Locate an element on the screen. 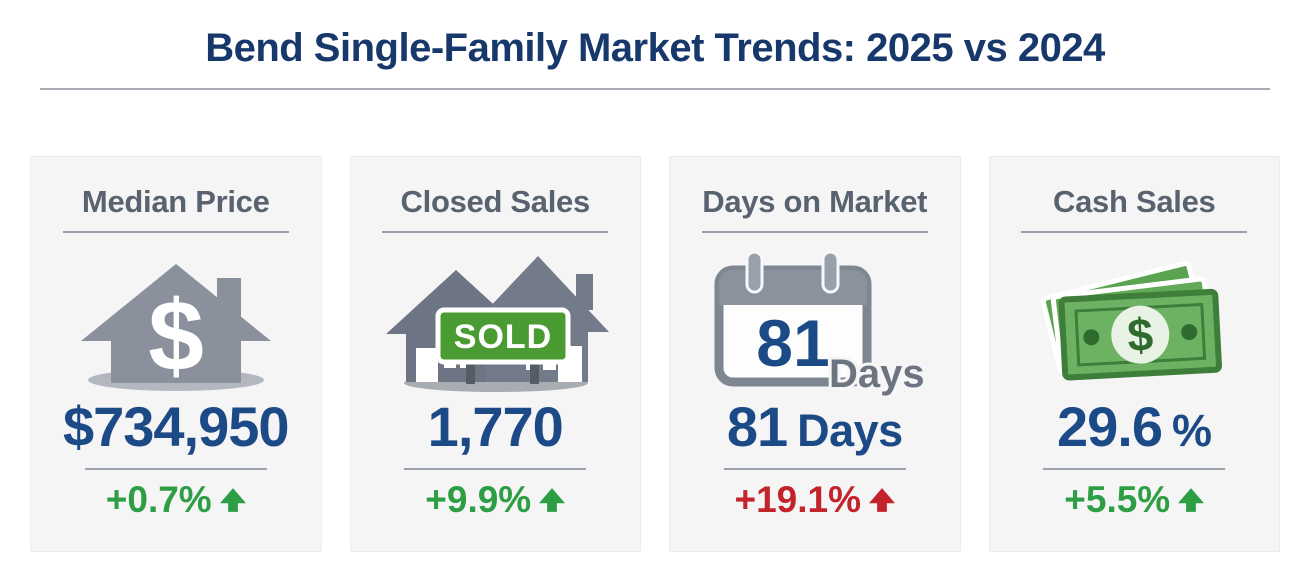 The height and width of the screenshot is (573, 1310). house-dollar-icon: $ is located at coordinates (176, 319).